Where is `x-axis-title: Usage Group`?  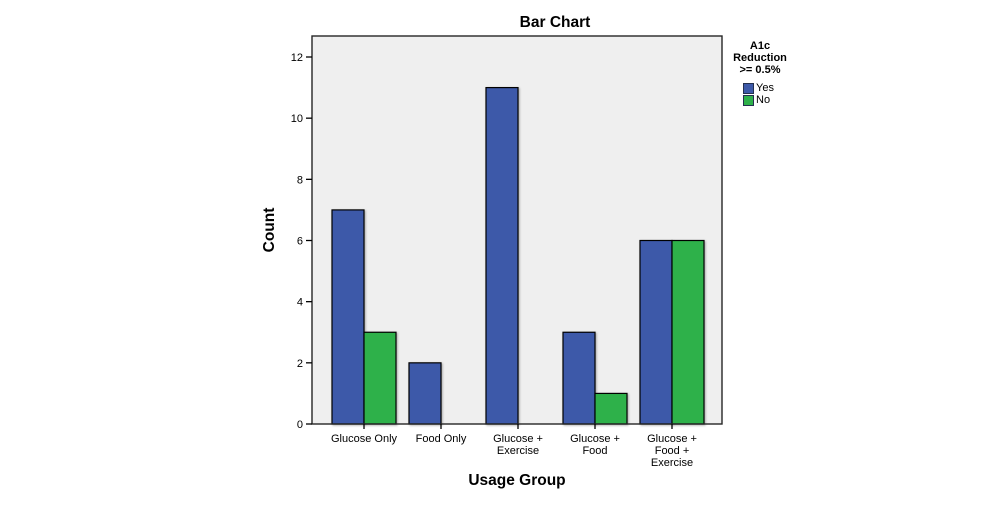 x-axis-title: Usage Group is located at coordinates (516, 480).